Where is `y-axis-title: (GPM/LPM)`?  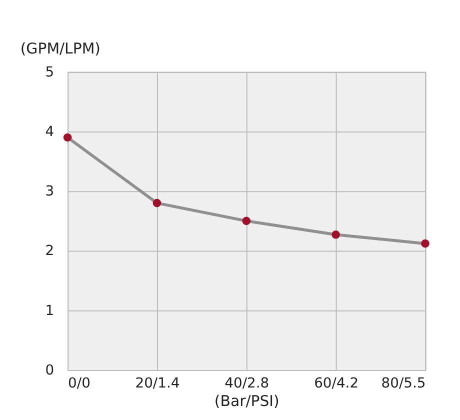
y-axis-title: (GPM/LPM) is located at coordinates (60, 49).